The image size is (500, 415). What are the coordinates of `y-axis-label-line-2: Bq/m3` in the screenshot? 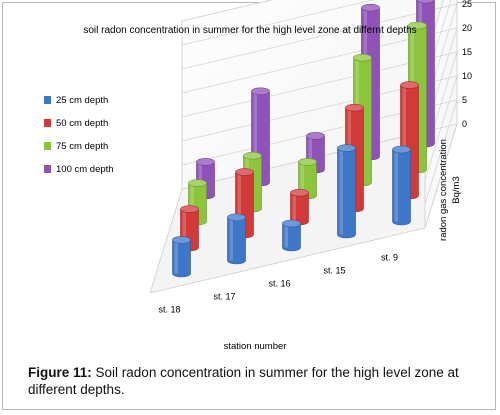 It's located at (456, 189).